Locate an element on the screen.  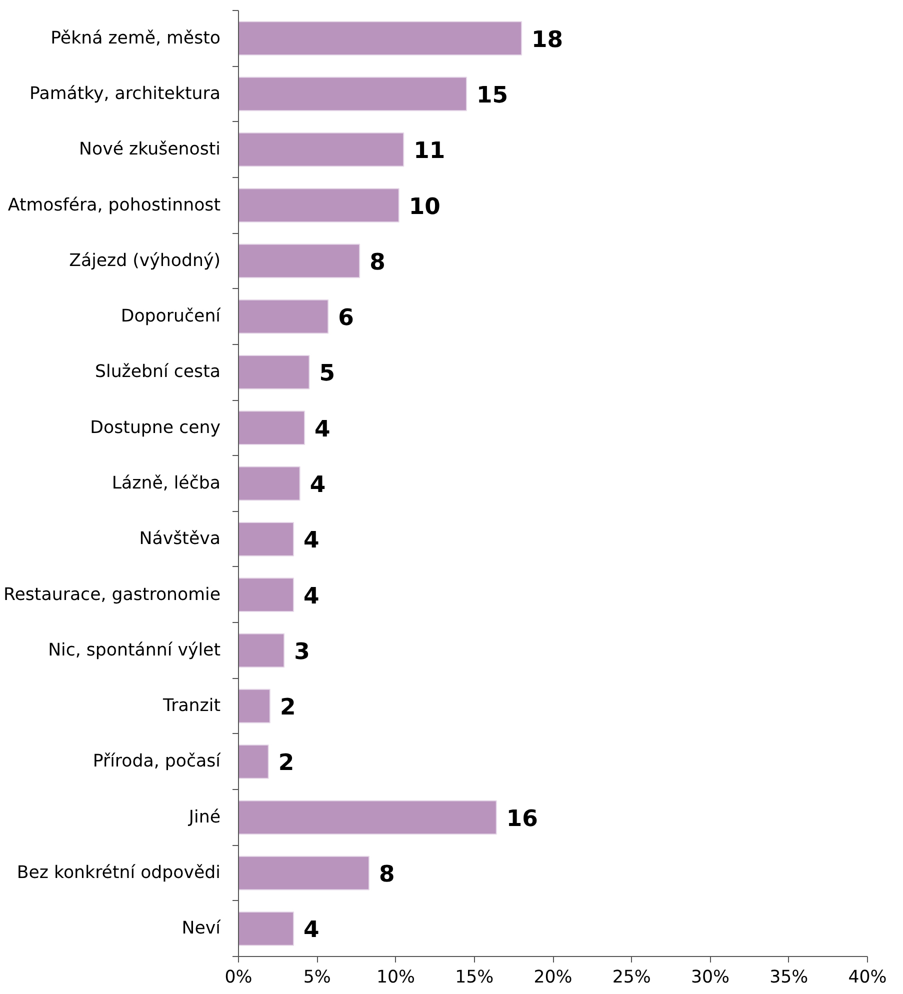
y-tick-label: Památky, architektura is located at coordinates (125, 94).